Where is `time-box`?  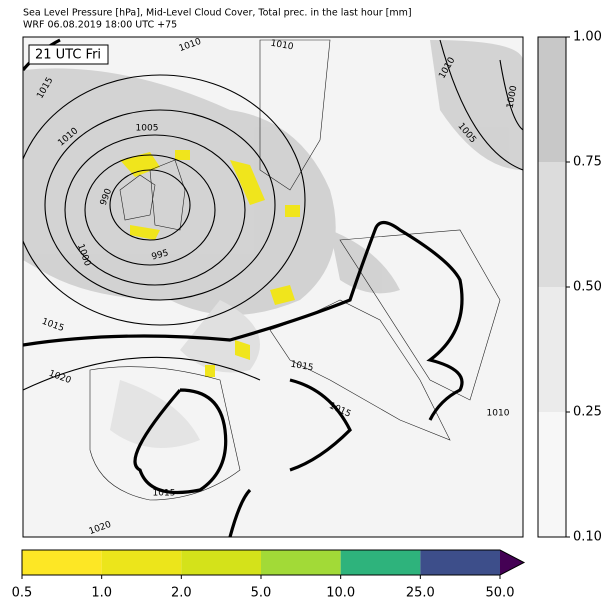
time-box is located at coordinates (68, 54).